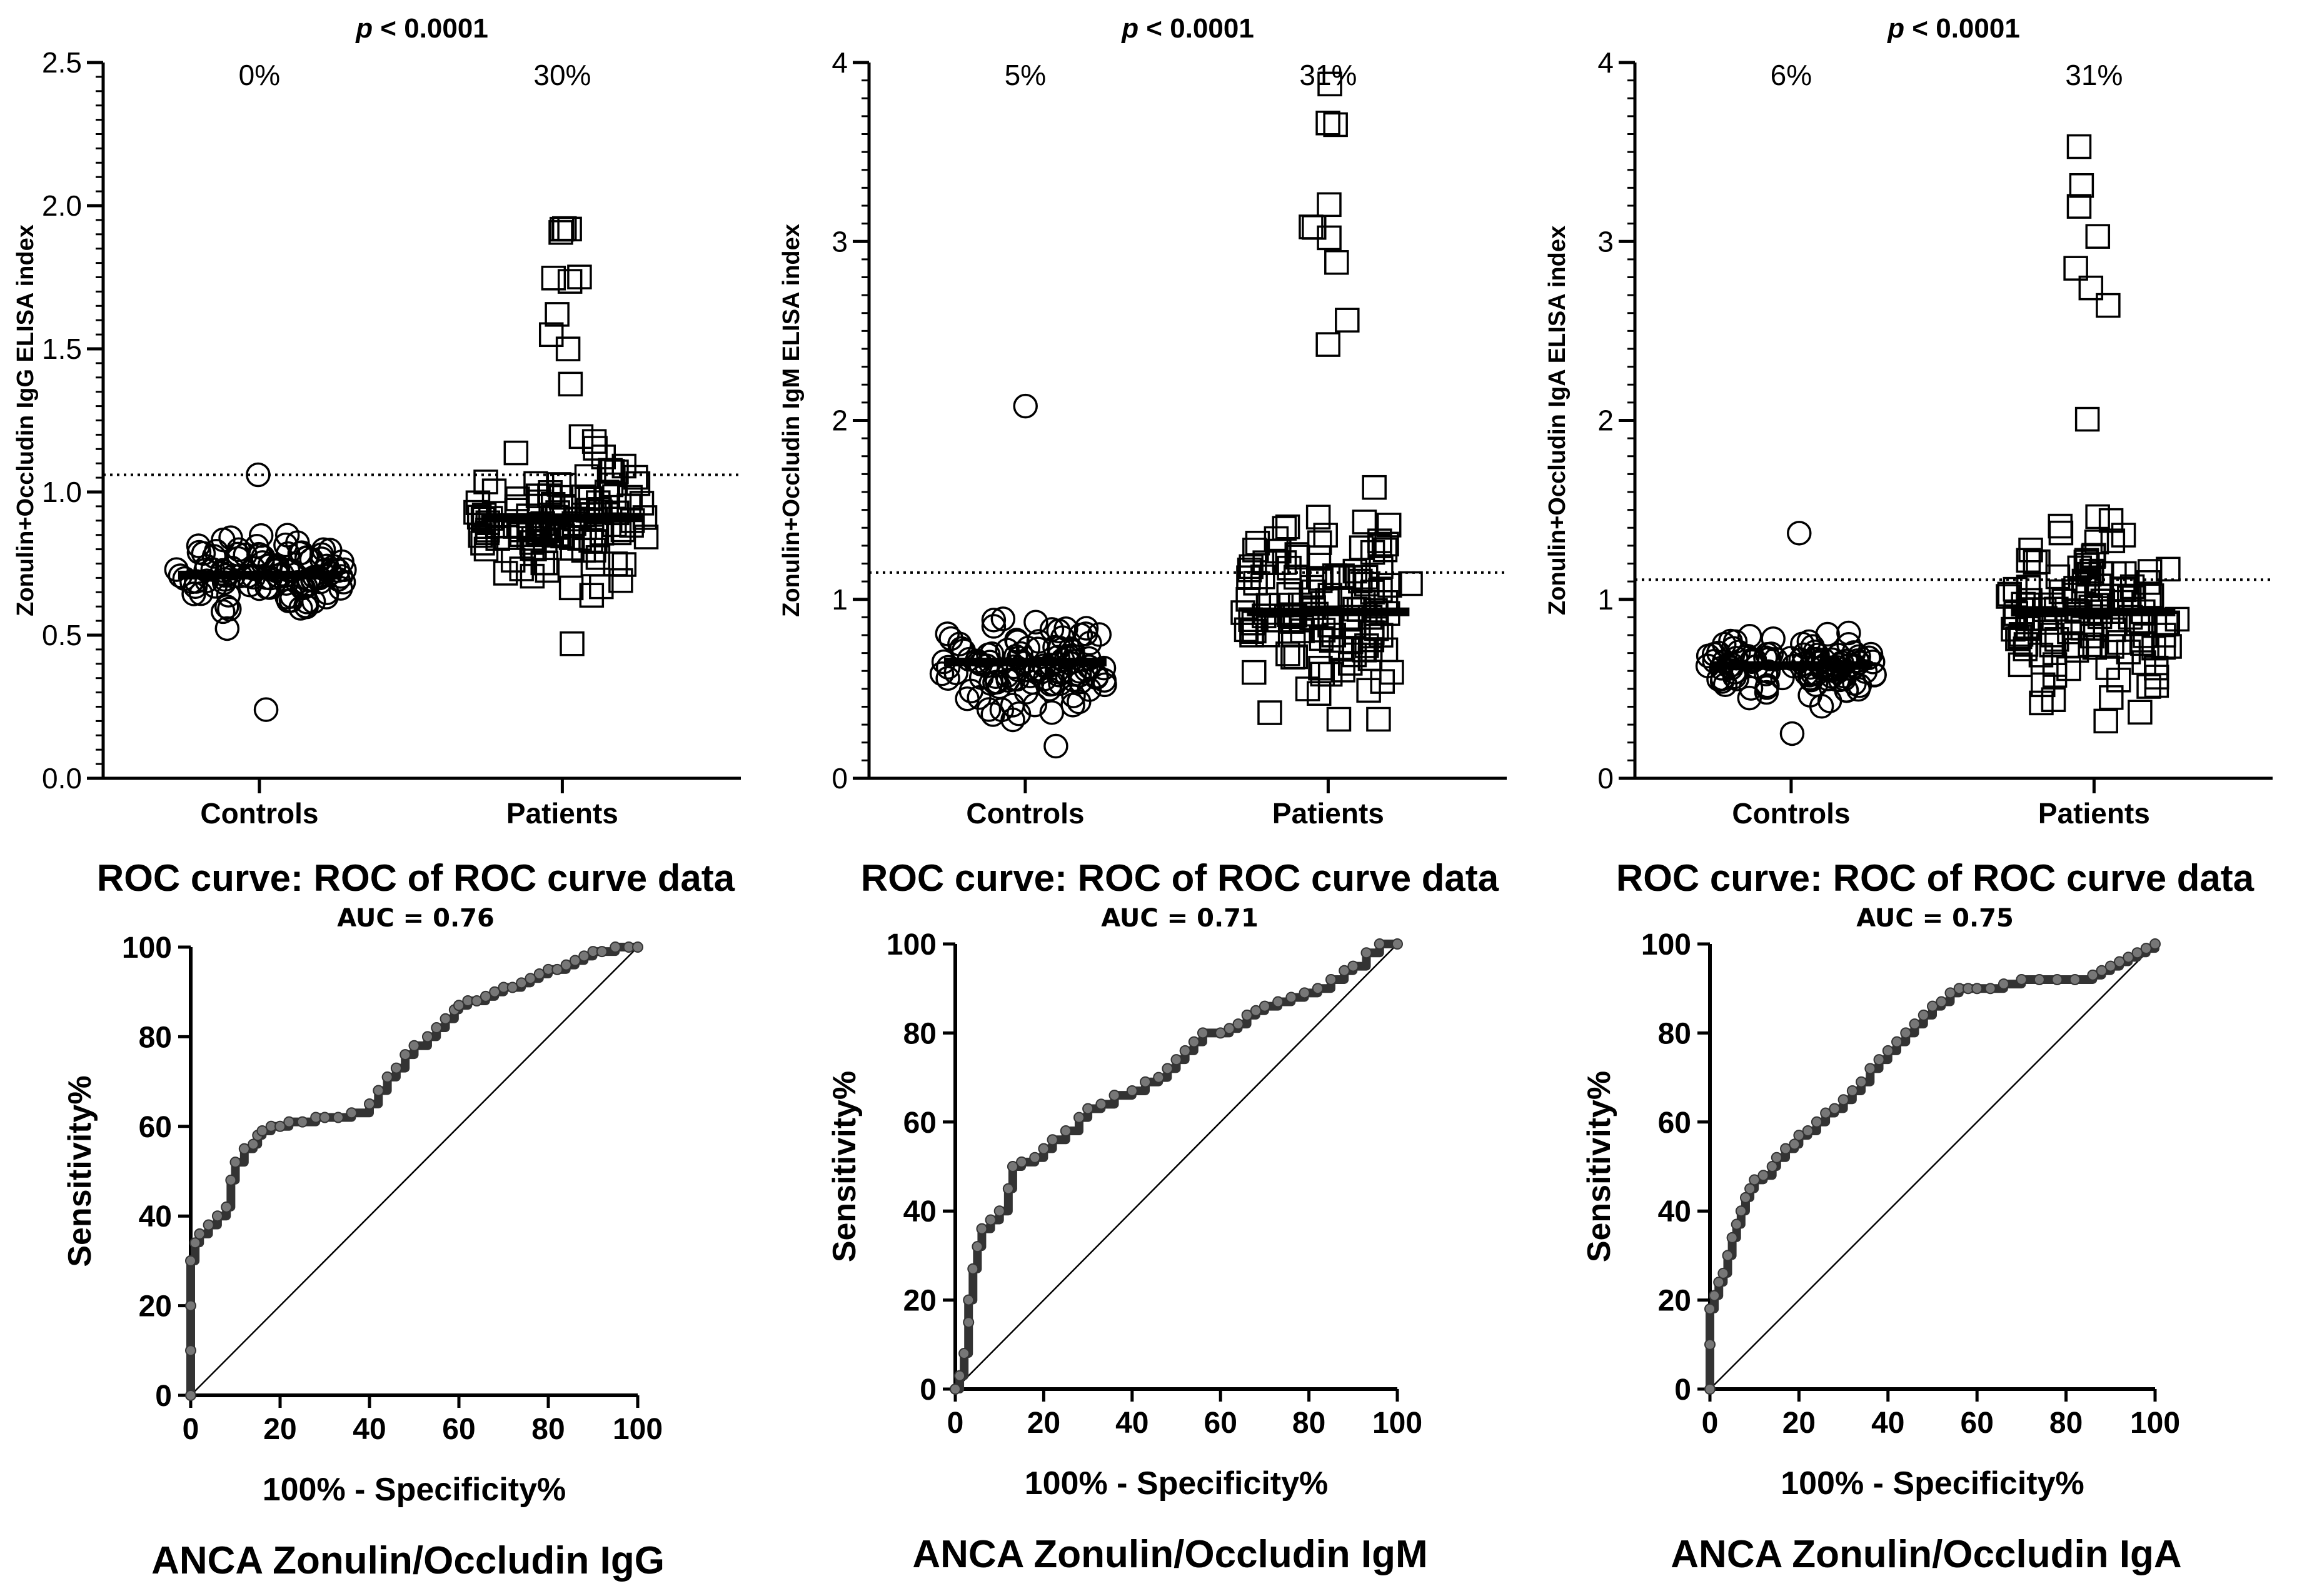 The height and width of the screenshot is (1596, 2302). Describe the element at coordinates (414, 1171) in the screenshot. I see `reference-diagonal` at that location.